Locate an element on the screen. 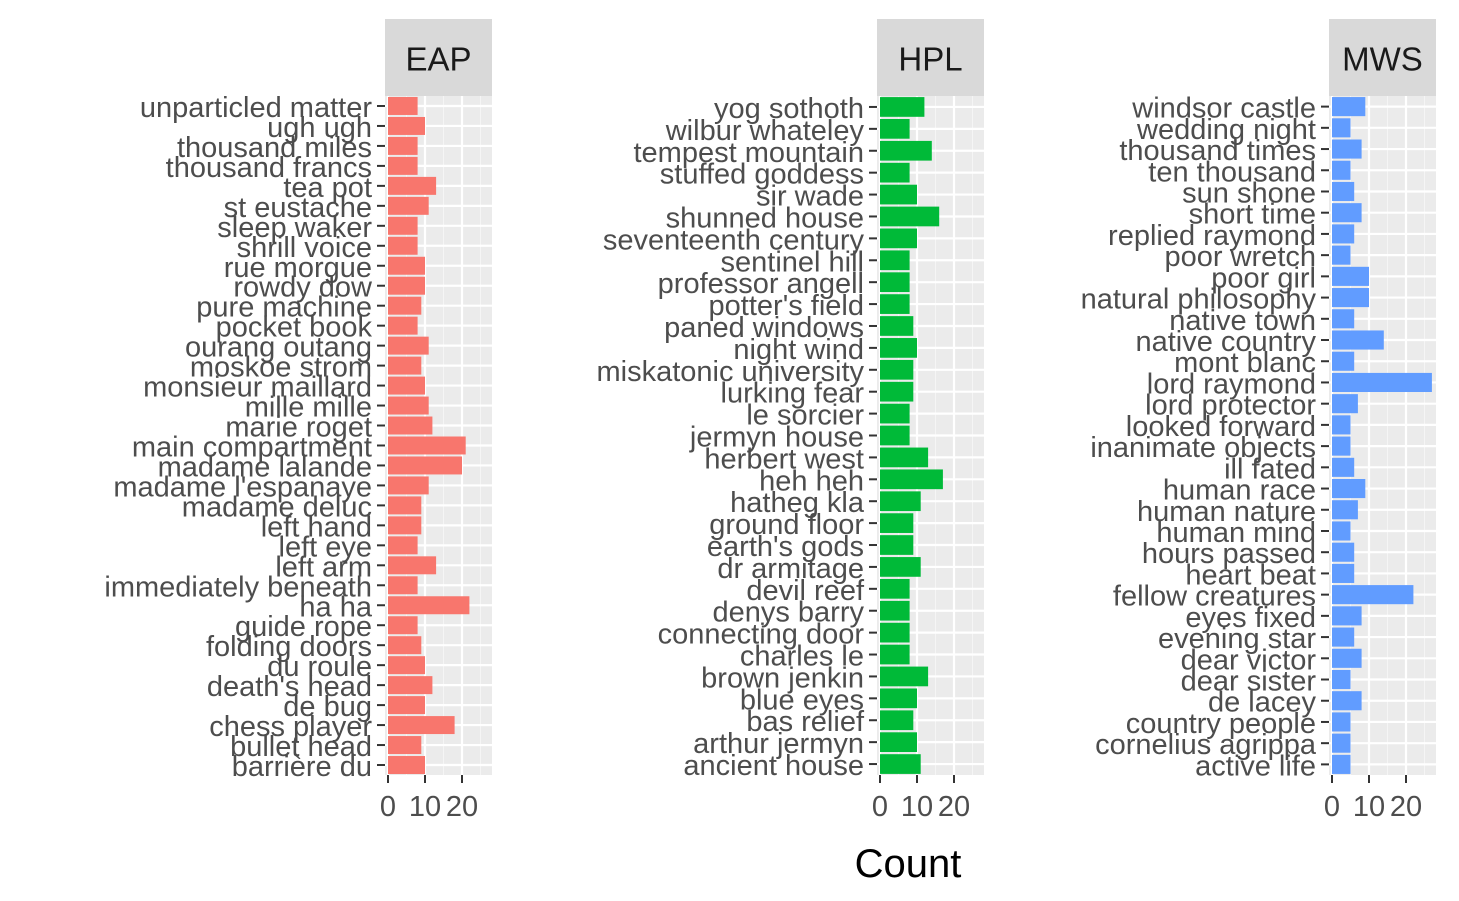 This screenshot has height=901, width=1459. category-label: human mind is located at coordinates (1236, 533).